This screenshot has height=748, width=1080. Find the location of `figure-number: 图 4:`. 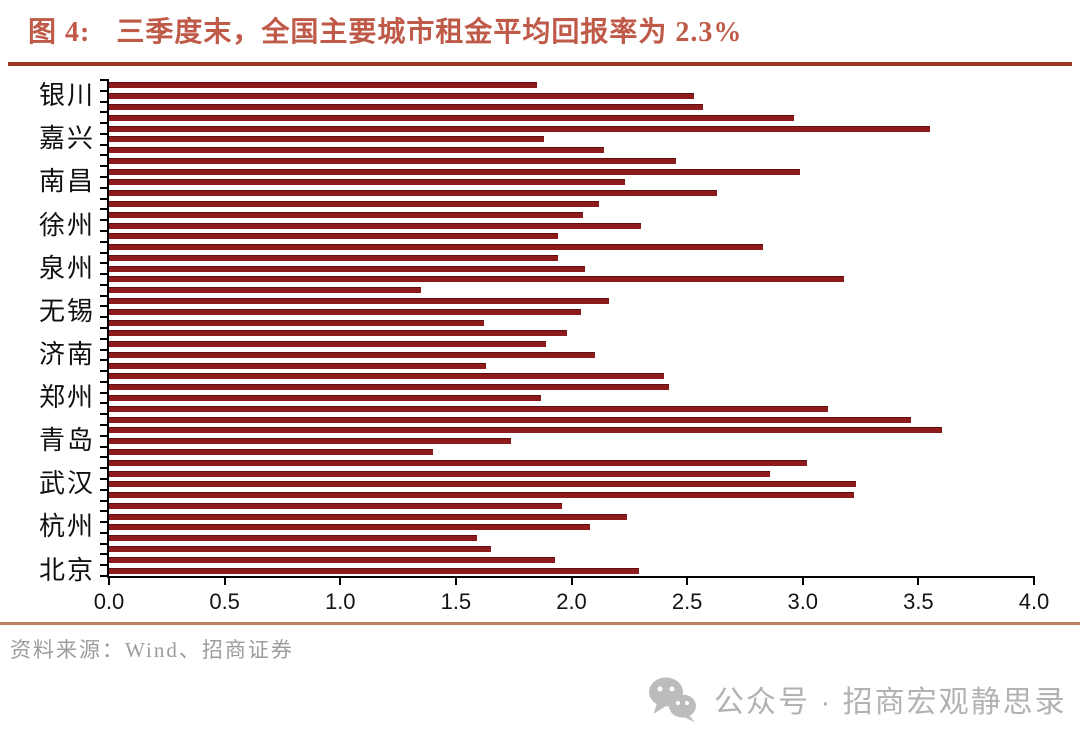

figure-number: 图 4: is located at coordinates (59, 32).